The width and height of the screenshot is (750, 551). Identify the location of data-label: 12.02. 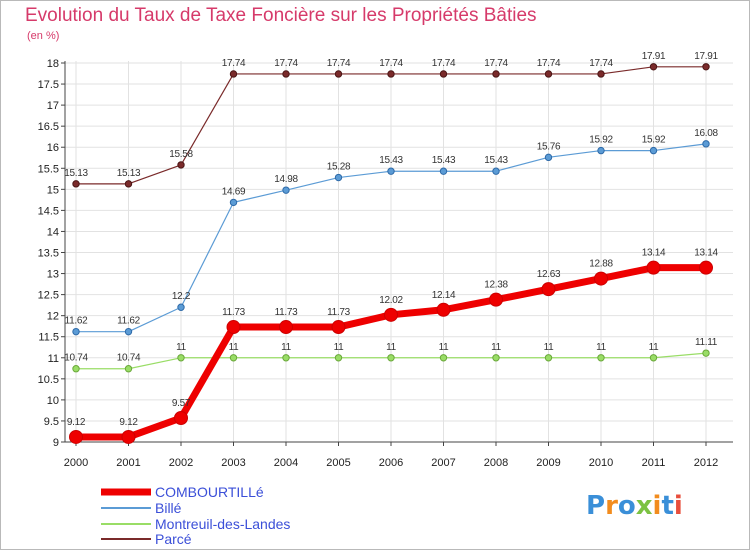
(391, 300).